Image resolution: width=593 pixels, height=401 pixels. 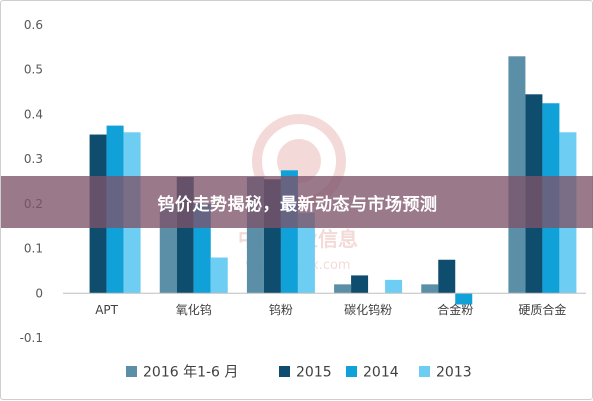 What do you see at coordinates (33, 70) in the screenshot?
I see `y-tick-label: 0.5` at bounding box center [33, 70].